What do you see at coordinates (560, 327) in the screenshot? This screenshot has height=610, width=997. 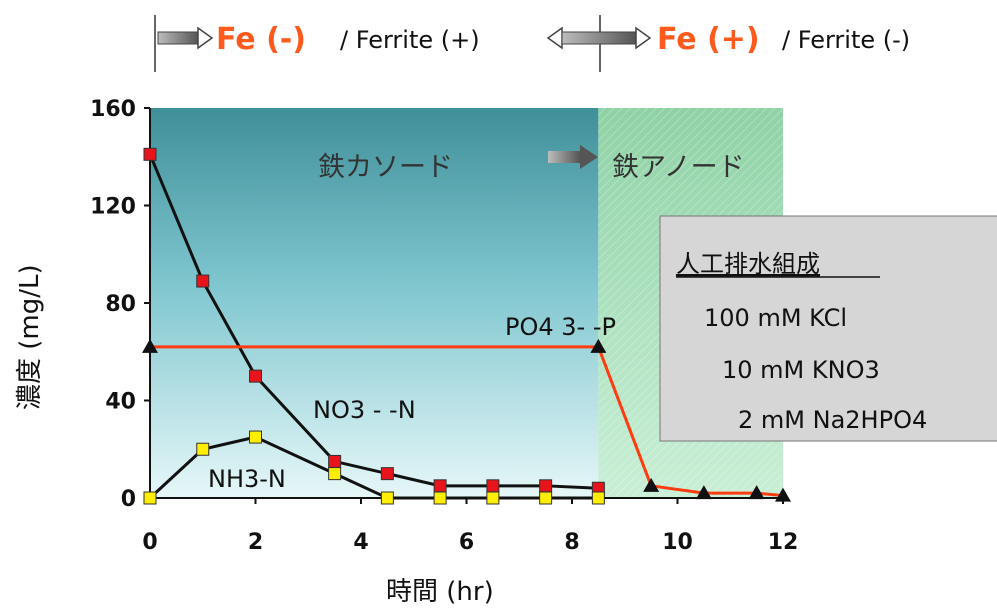 I see `label-po4: PO4 3- -P` at bounding box center [560, 327].